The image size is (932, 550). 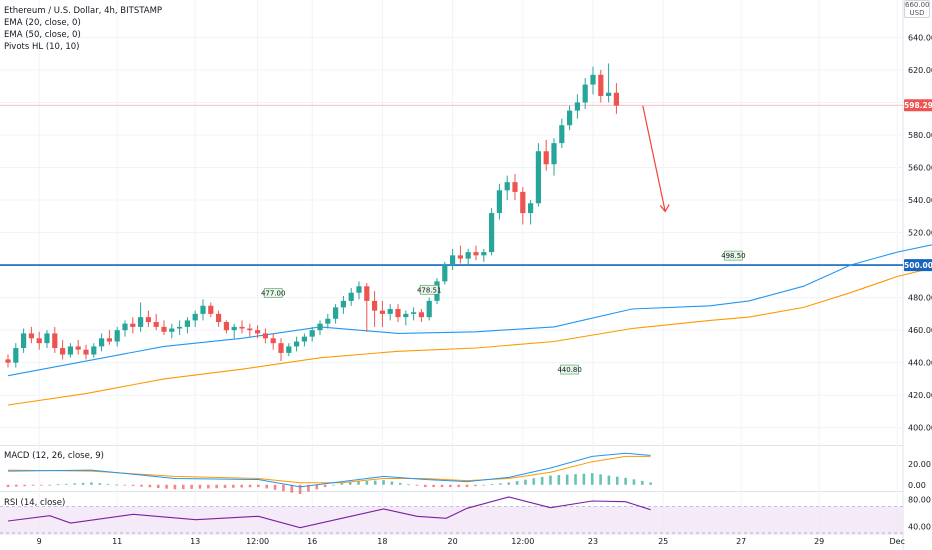 What do you see at coordinates (920, 200) in the screenshot?
I see `y-tick-label: 540.00` at bounding box center [920, 200].